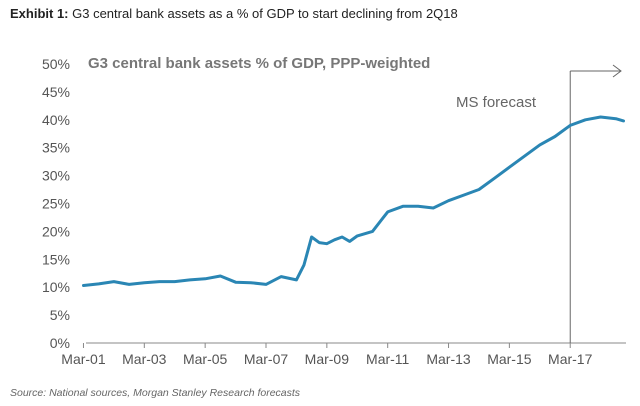 This screenshot has height=406, width=640. Describe the element at coordinates (56, 92) in the screenshot. I see `y-tick-label: 45%` at that location.